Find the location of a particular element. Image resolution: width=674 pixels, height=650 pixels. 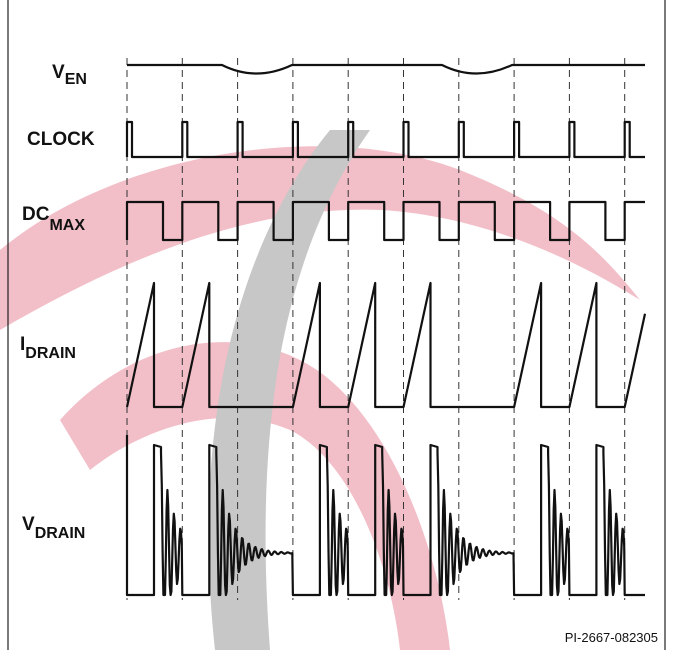

label-vdrain: VDRAIN is located at coordinates (53, 528).